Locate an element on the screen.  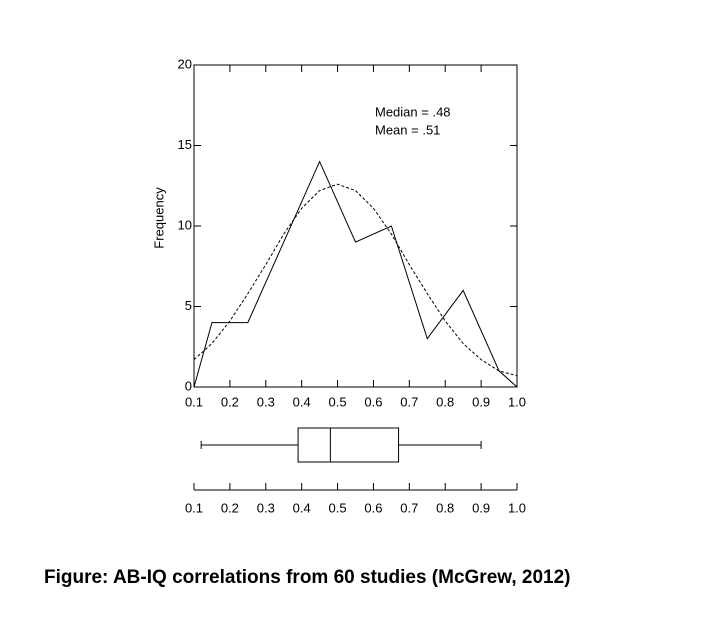
y-tick-label: 15 is located at coordinates (185, 144).